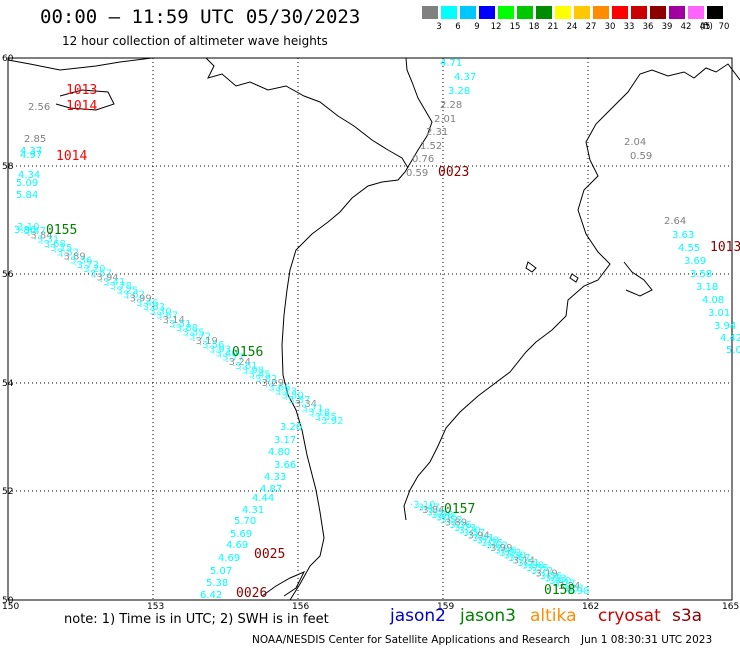 The width and height of the screenshot is (740, 650). I want to click on pass-time-label: 0158, so click(559, 590).